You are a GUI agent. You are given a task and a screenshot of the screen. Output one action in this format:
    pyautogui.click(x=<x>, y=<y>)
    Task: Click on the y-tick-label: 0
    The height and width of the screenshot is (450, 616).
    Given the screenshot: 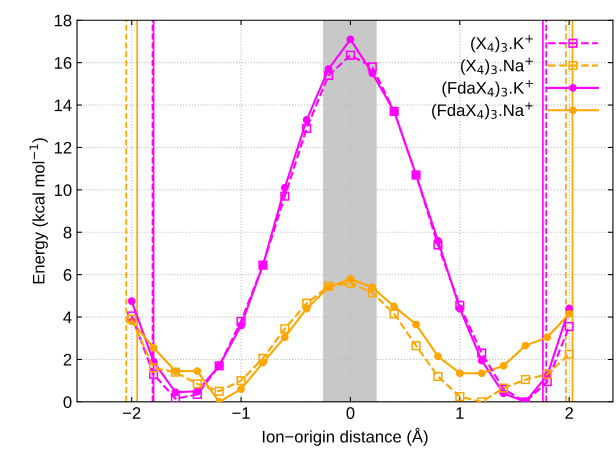 What is the action you would take?
    pyautogui.click(x=68, y=402)
    